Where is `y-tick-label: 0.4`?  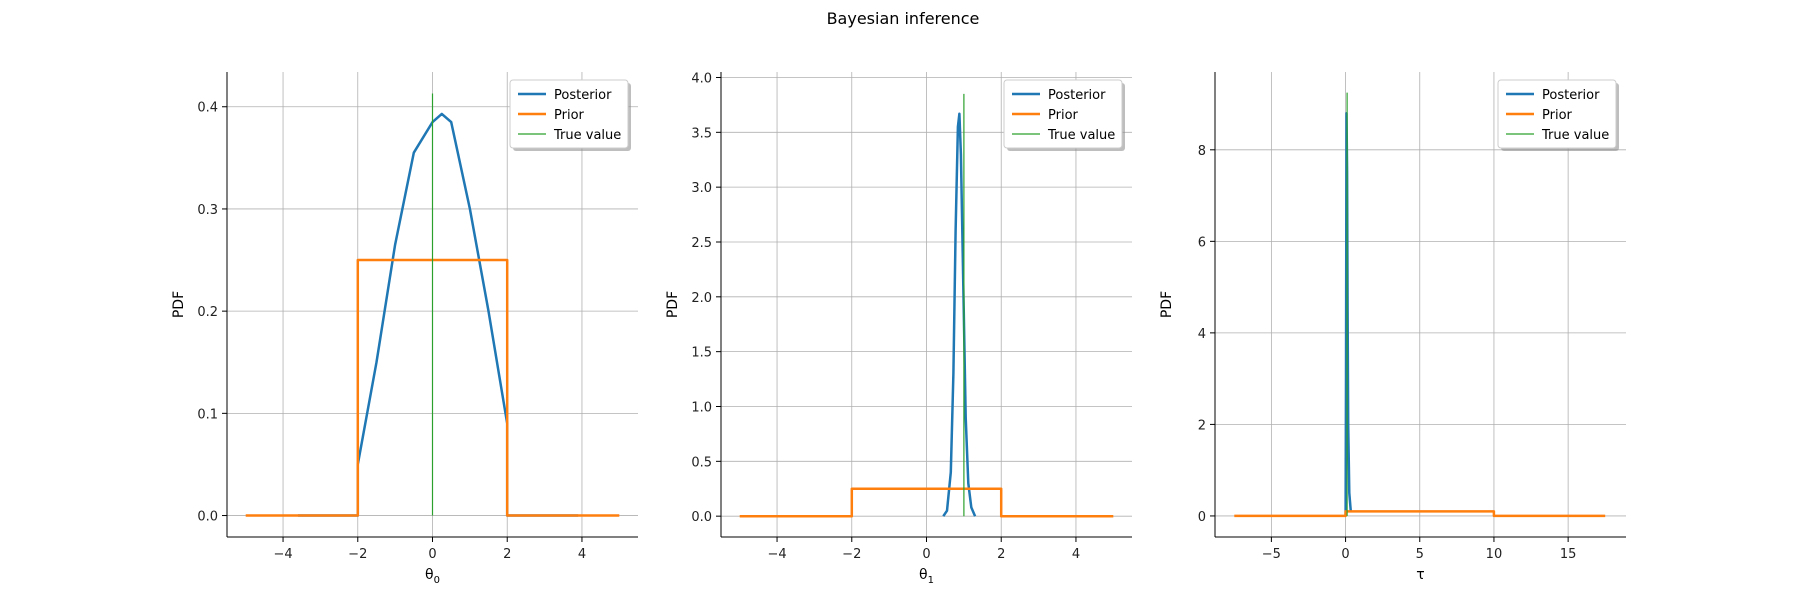
y-tick-label: 0.4 is located at coordinates (207, 108).